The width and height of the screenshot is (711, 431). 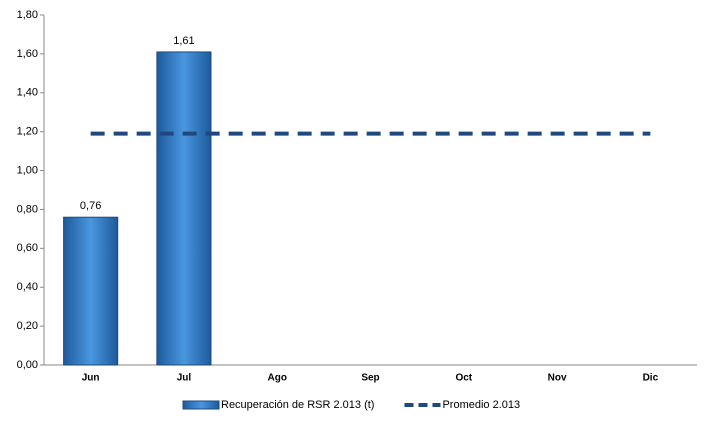 What do you see at coordinates (557, 378) in the screenshot?
I see `x-tick-label: Nov` at bounding box center [557, 378].